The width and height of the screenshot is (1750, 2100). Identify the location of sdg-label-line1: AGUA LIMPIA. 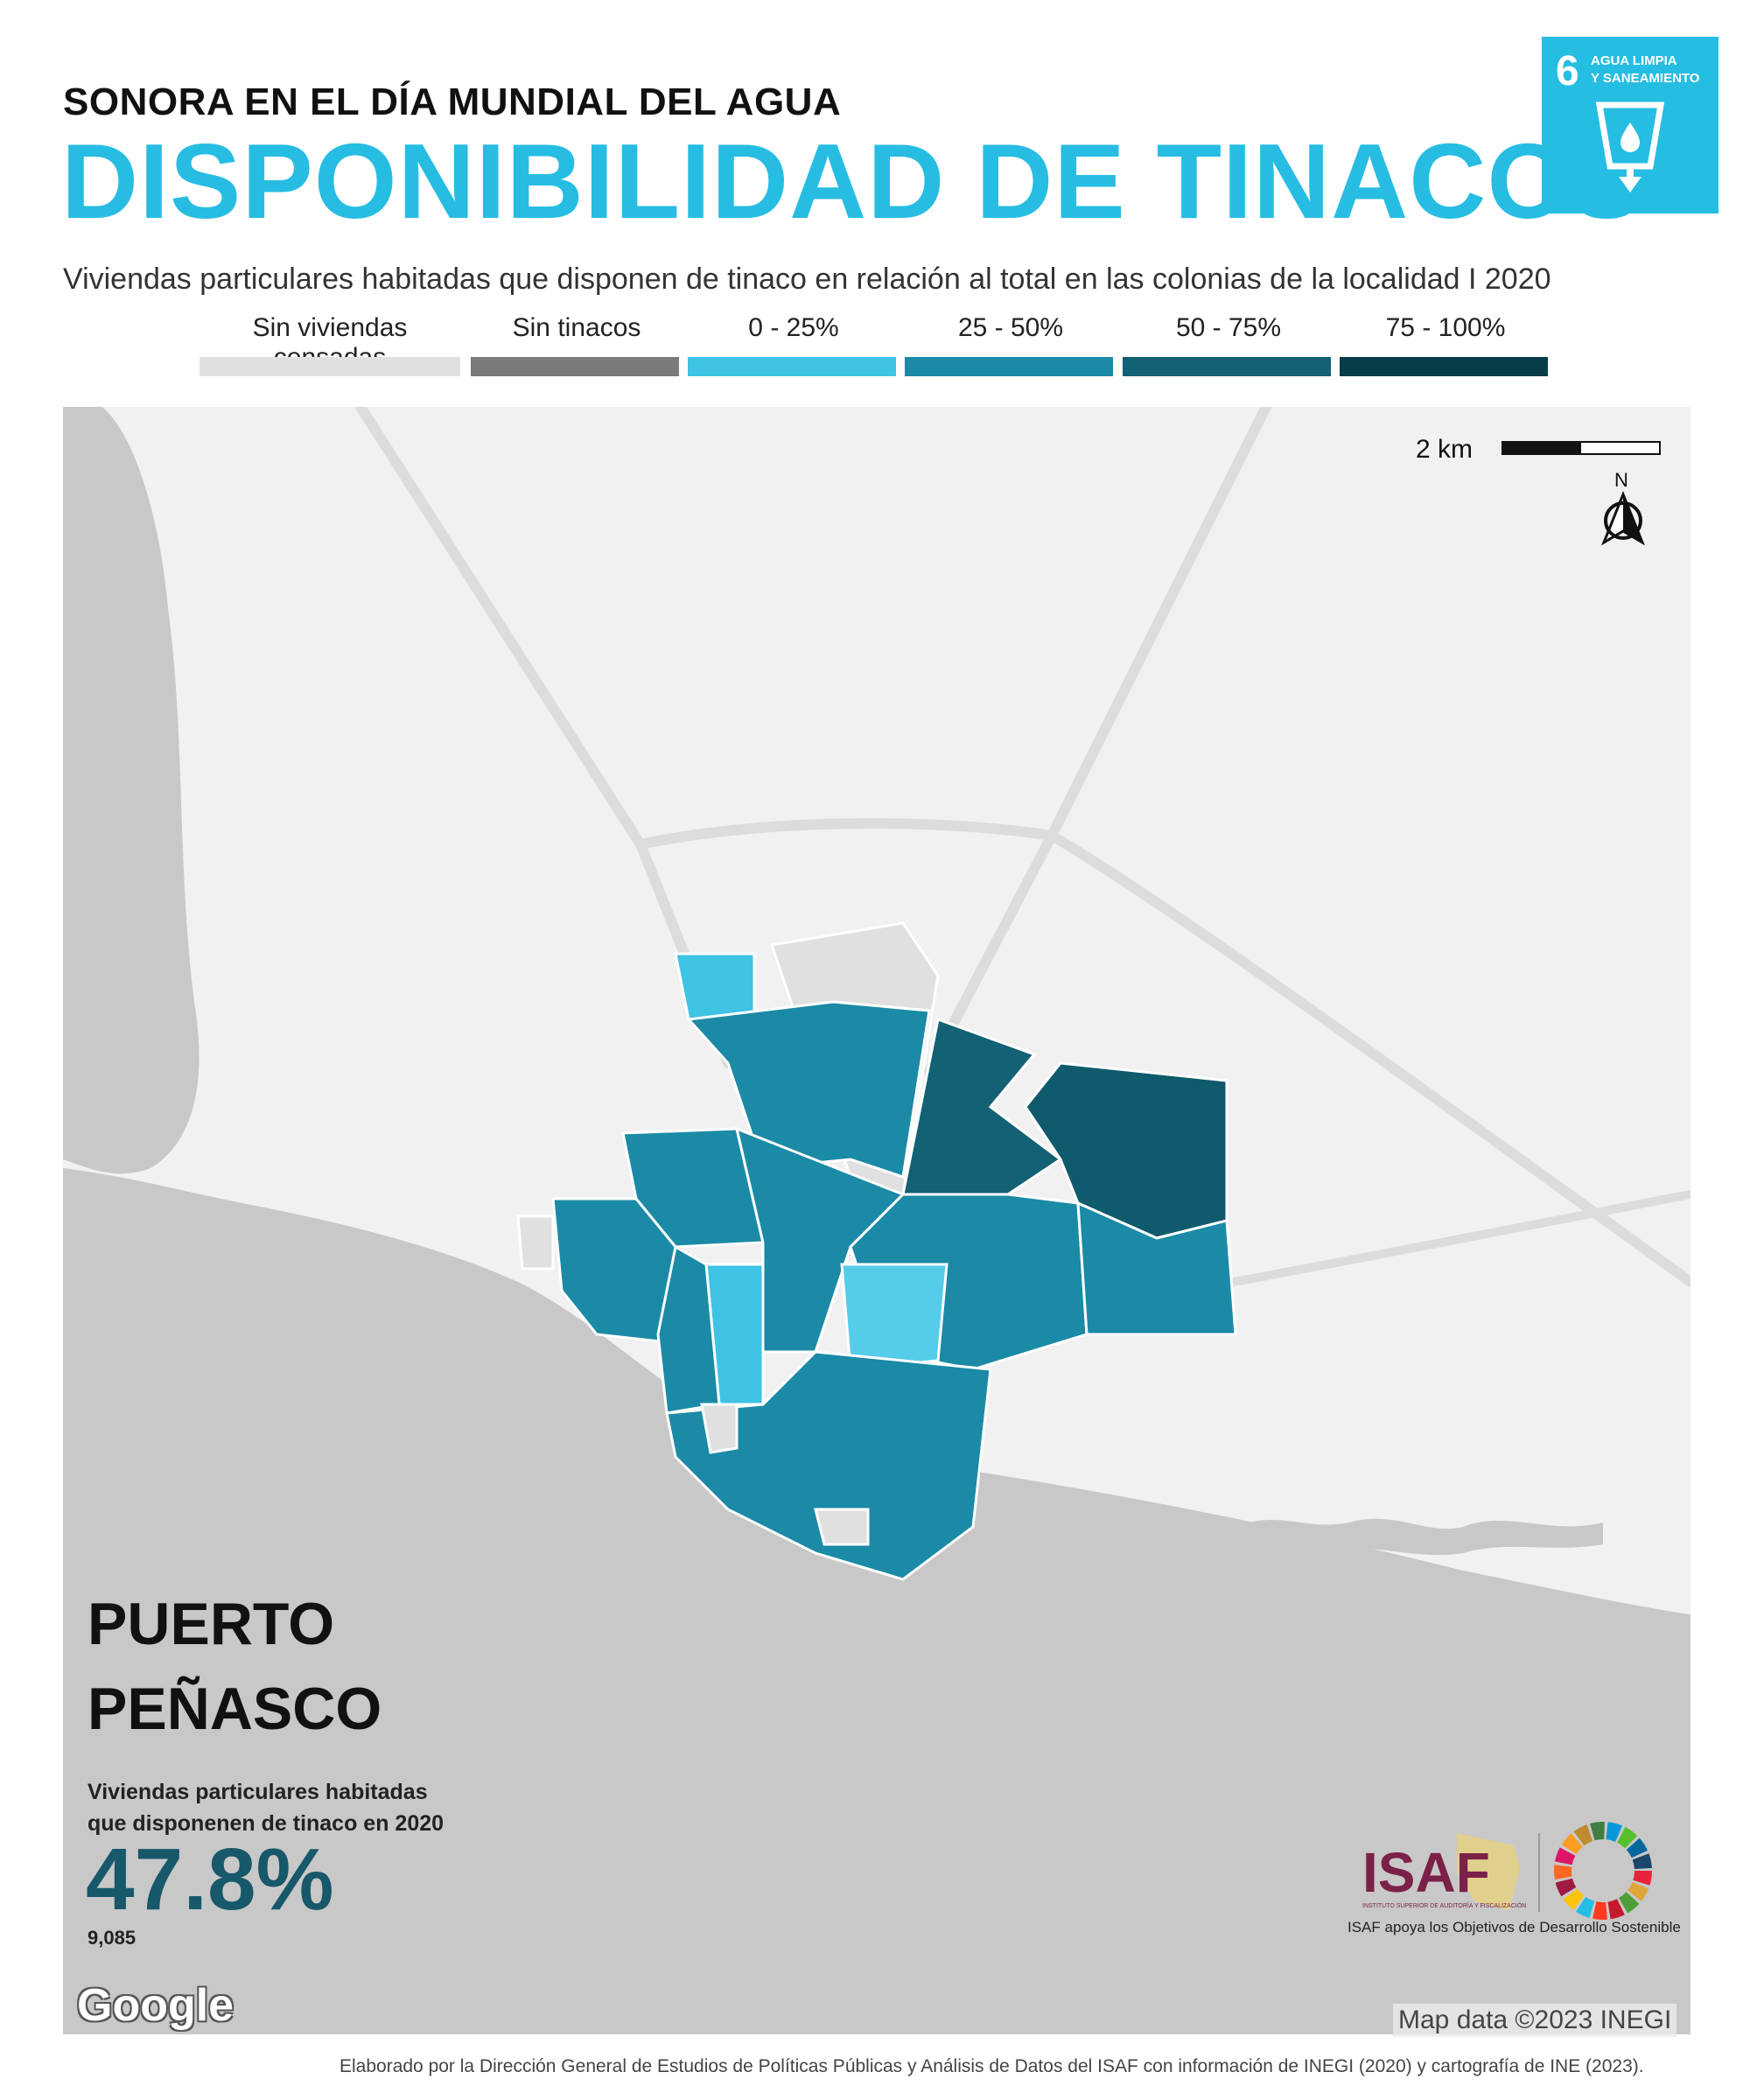
(1634, 60).